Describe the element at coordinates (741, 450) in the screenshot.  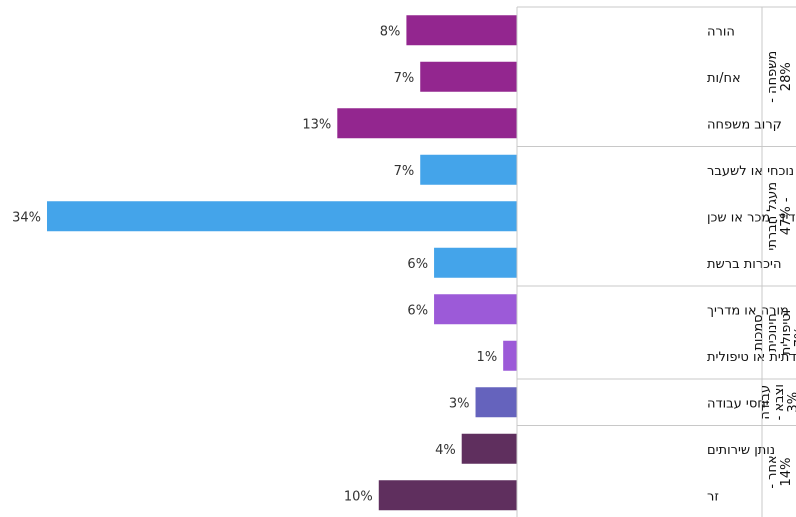
I see `category-label-10: נותן שירותים` at that location.